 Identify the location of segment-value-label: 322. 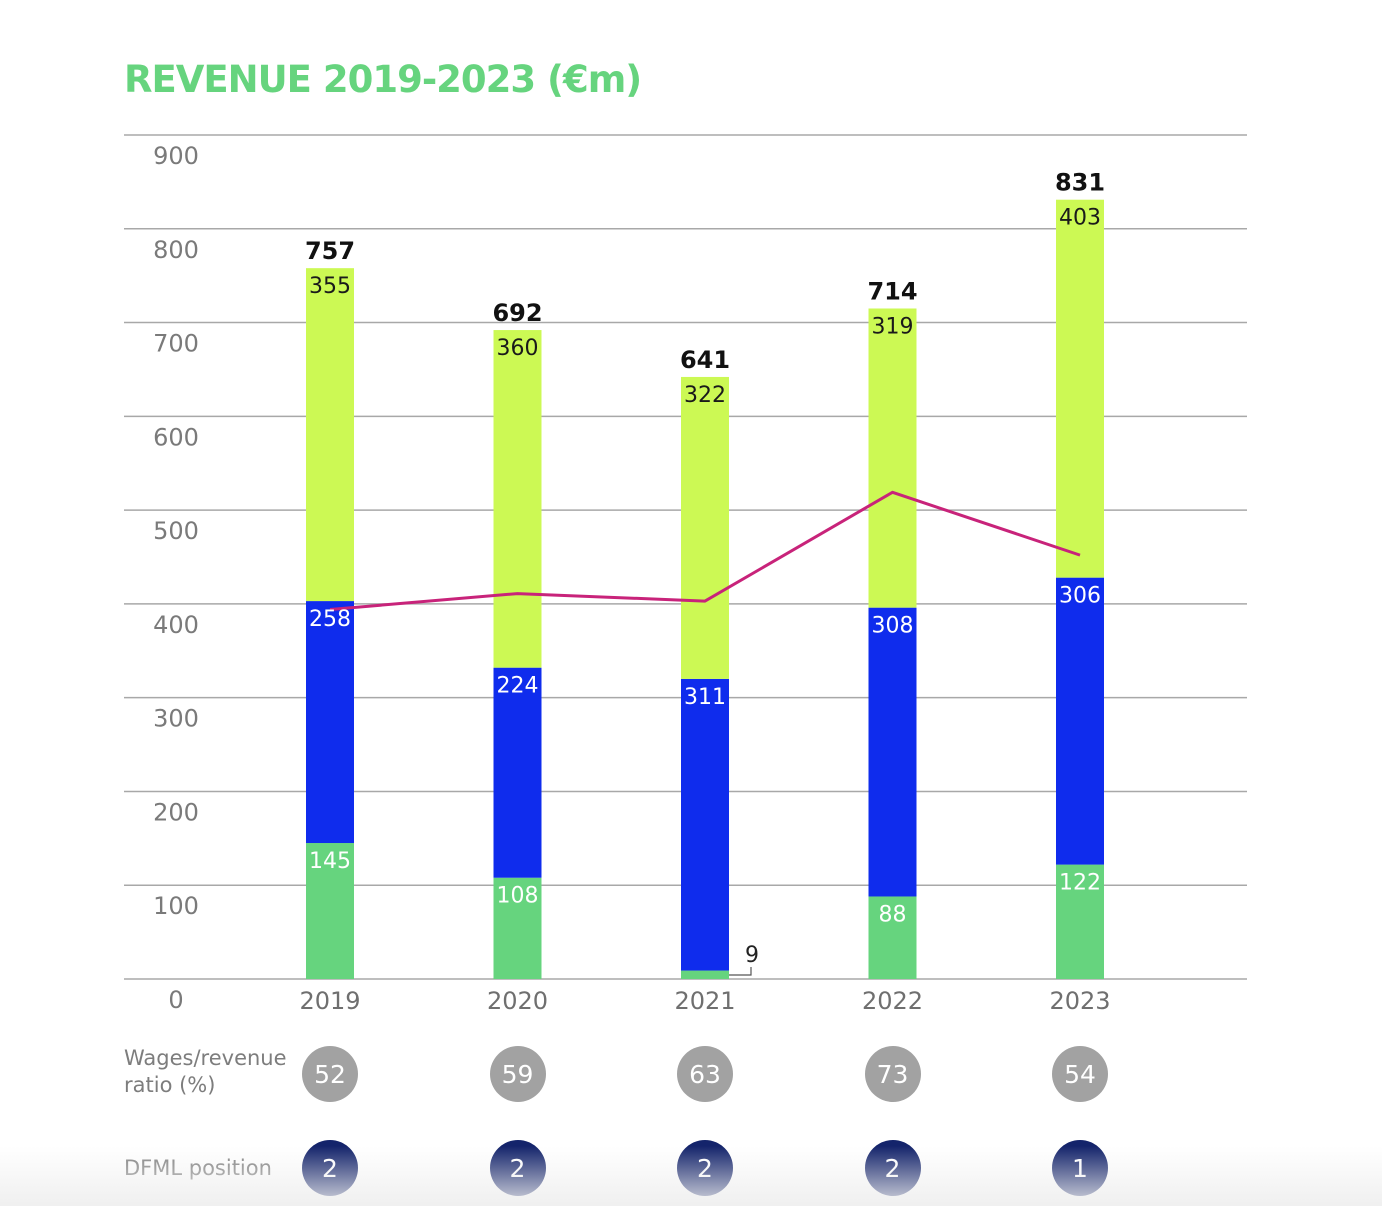
(705, 395).